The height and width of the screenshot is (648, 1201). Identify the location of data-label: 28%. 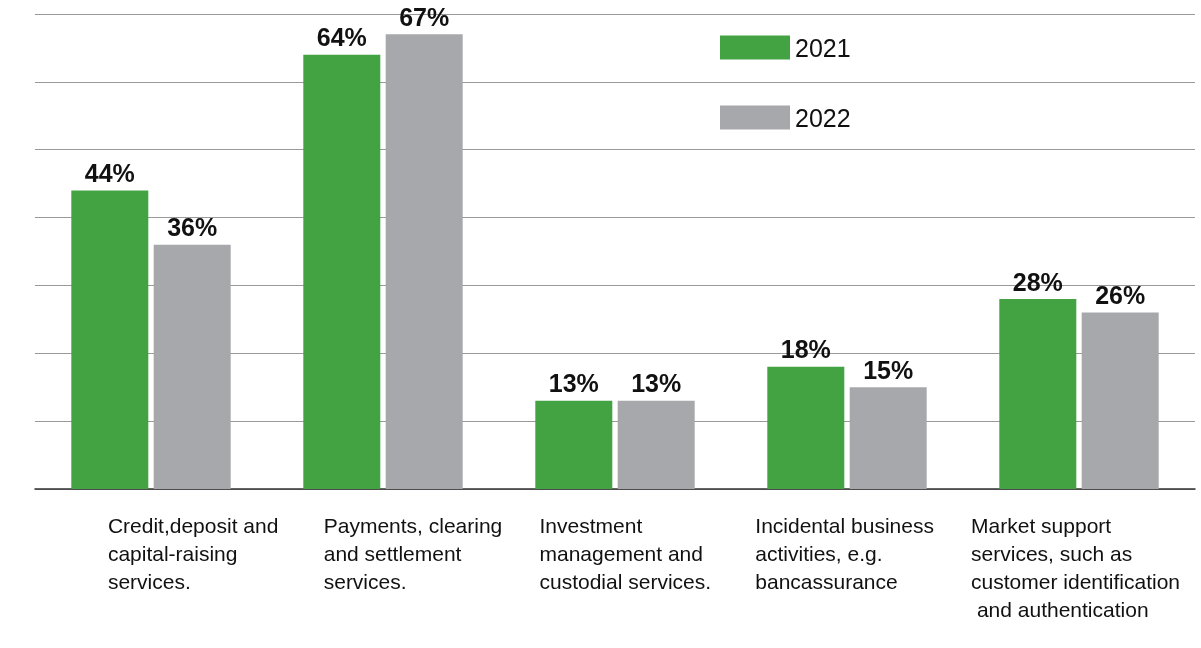
(1037, 281).